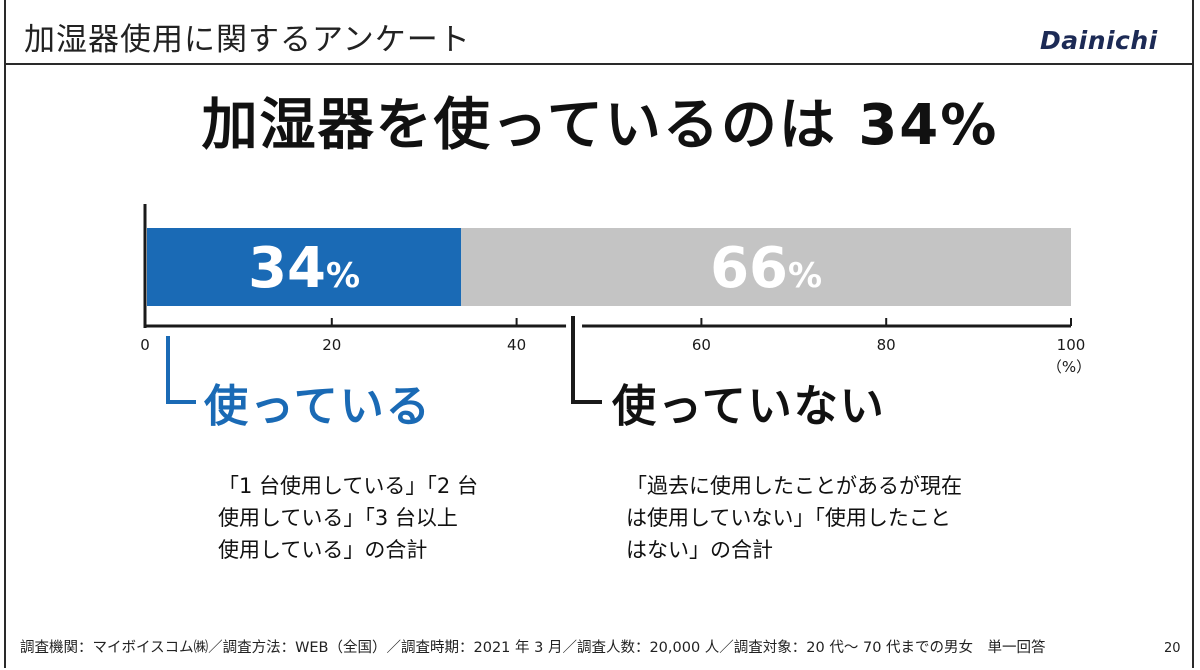 The image size is (1200, 670). What do you see at coordinates (318, 406) in the screenshot?
I see `group-label-used: 使っている` at bounding box center [318, 406].